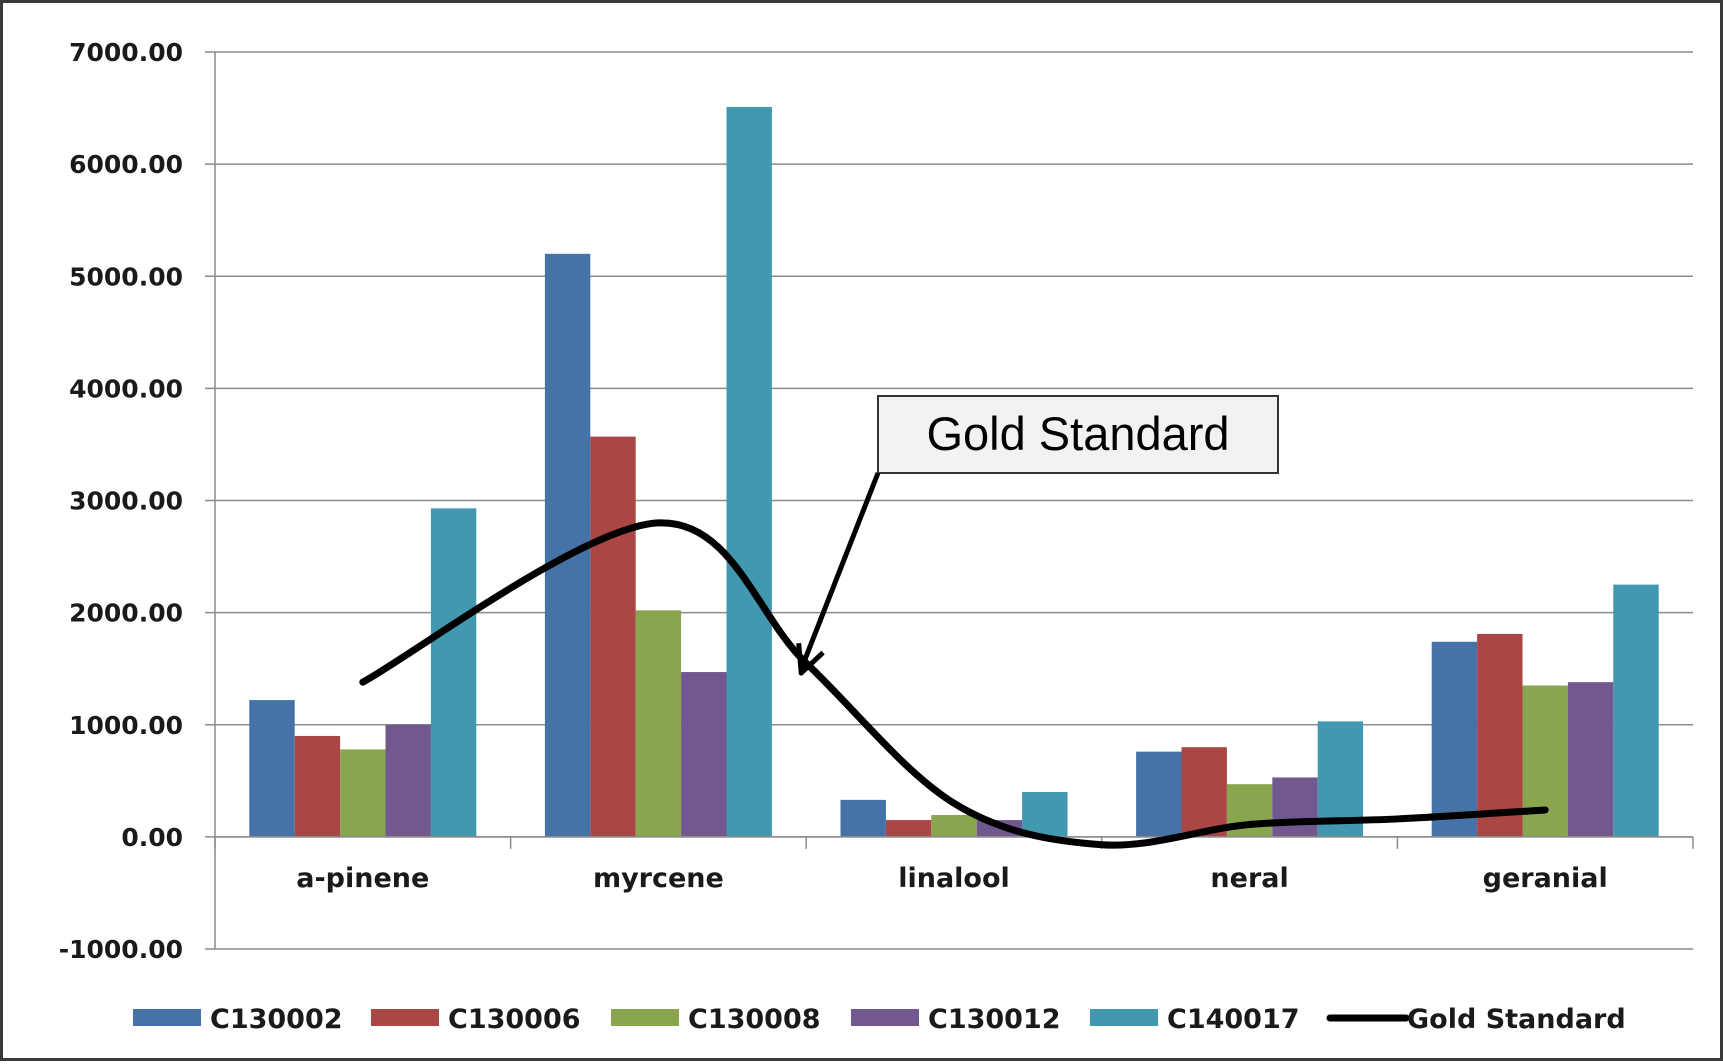 The width and height of the screenshot is (1723, 1064). I want to click on y-tick-label: 1000.00, so click(126, 725).